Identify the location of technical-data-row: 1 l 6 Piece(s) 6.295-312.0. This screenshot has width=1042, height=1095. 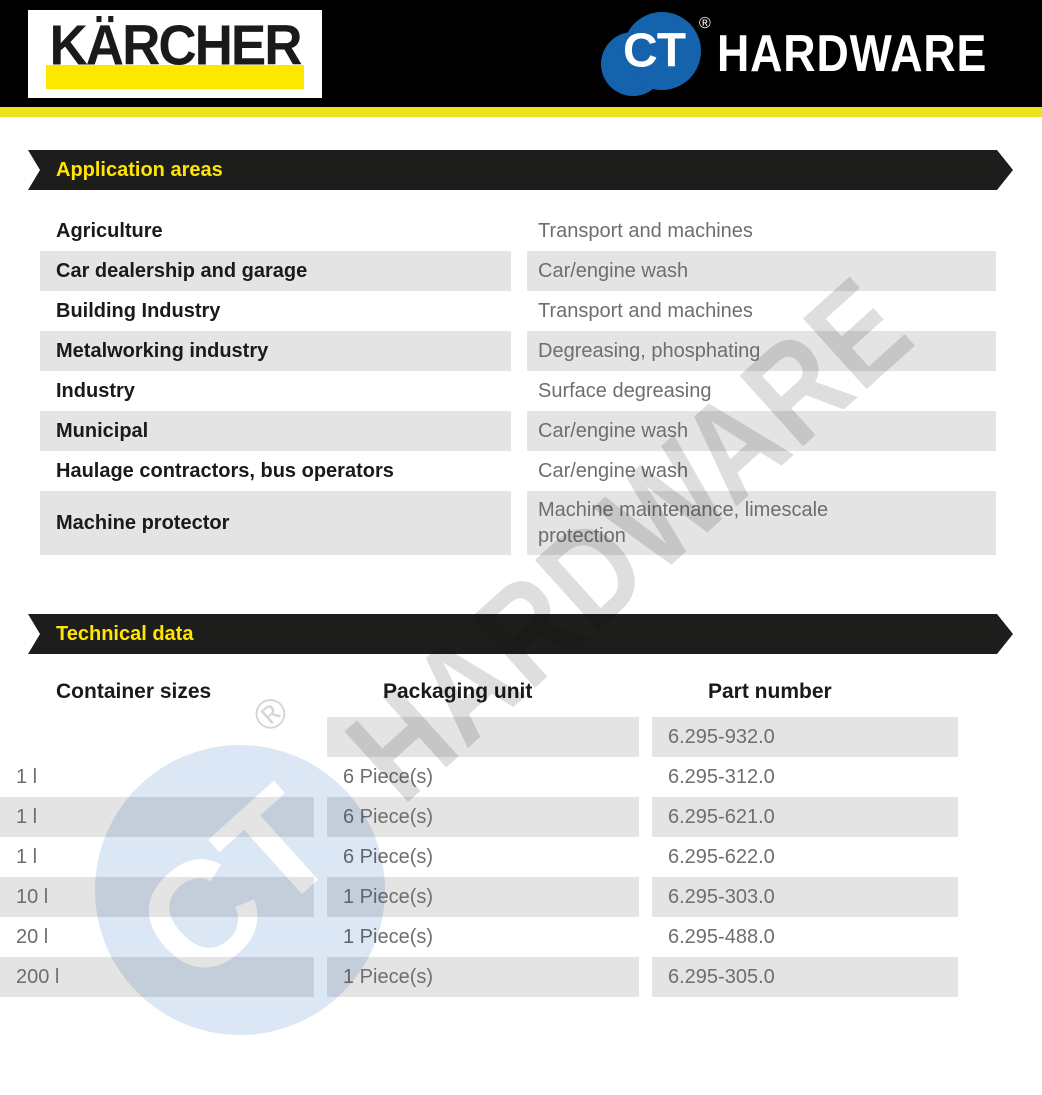
(521, 777).